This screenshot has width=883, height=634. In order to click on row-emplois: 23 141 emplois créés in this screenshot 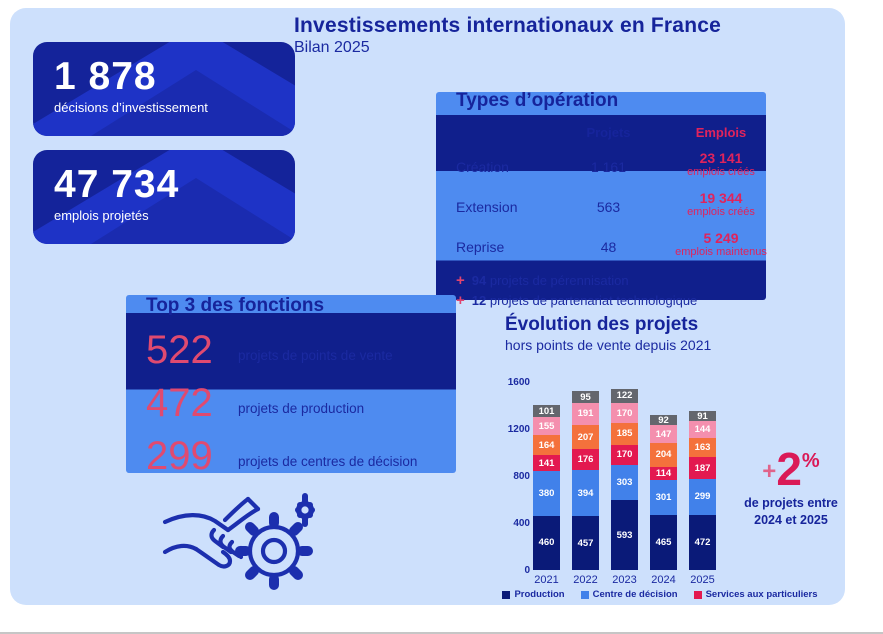, I will do `click(721, 167)`.